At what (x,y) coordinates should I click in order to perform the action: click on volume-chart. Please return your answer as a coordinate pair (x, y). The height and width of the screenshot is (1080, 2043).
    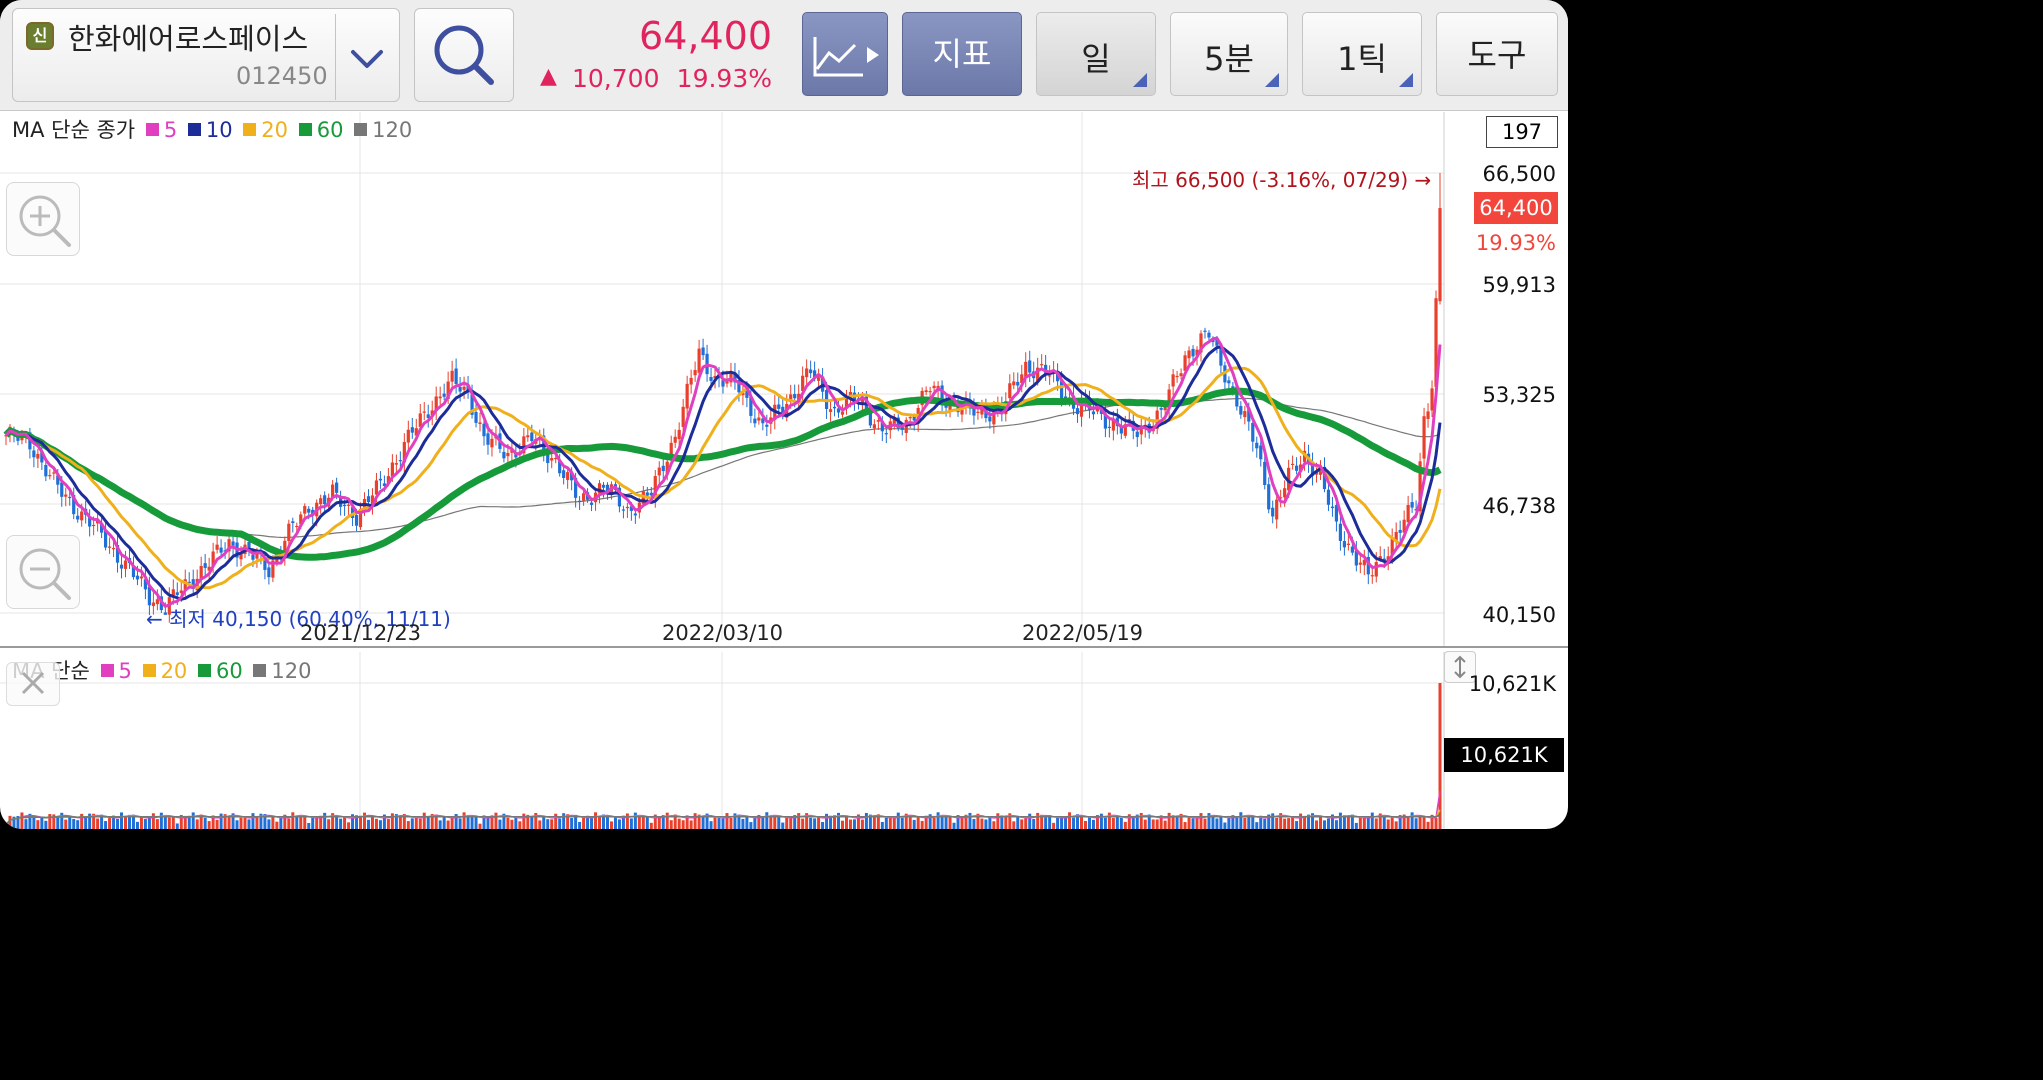
    Looking at the image, I should click on (784, 739).